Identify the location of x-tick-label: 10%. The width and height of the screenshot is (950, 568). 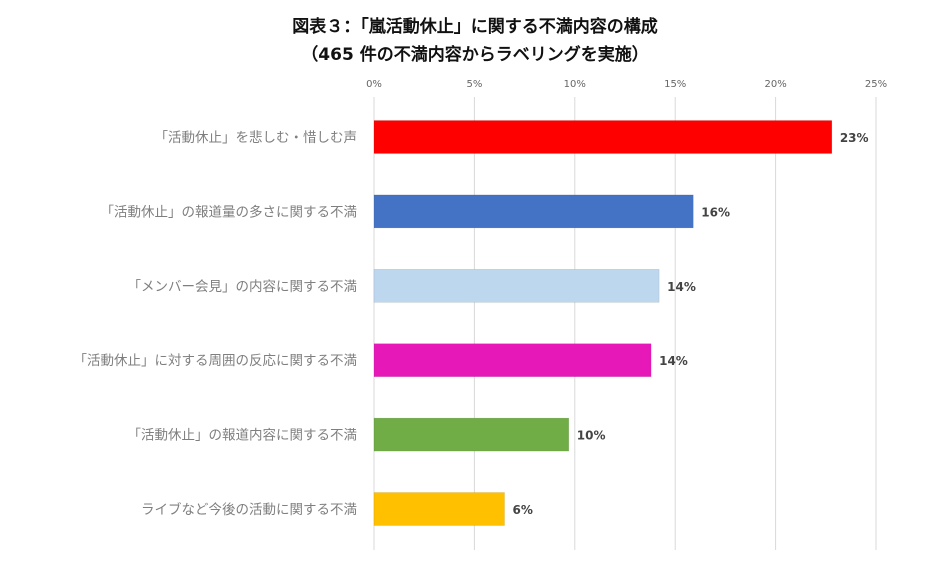
(575, 84).